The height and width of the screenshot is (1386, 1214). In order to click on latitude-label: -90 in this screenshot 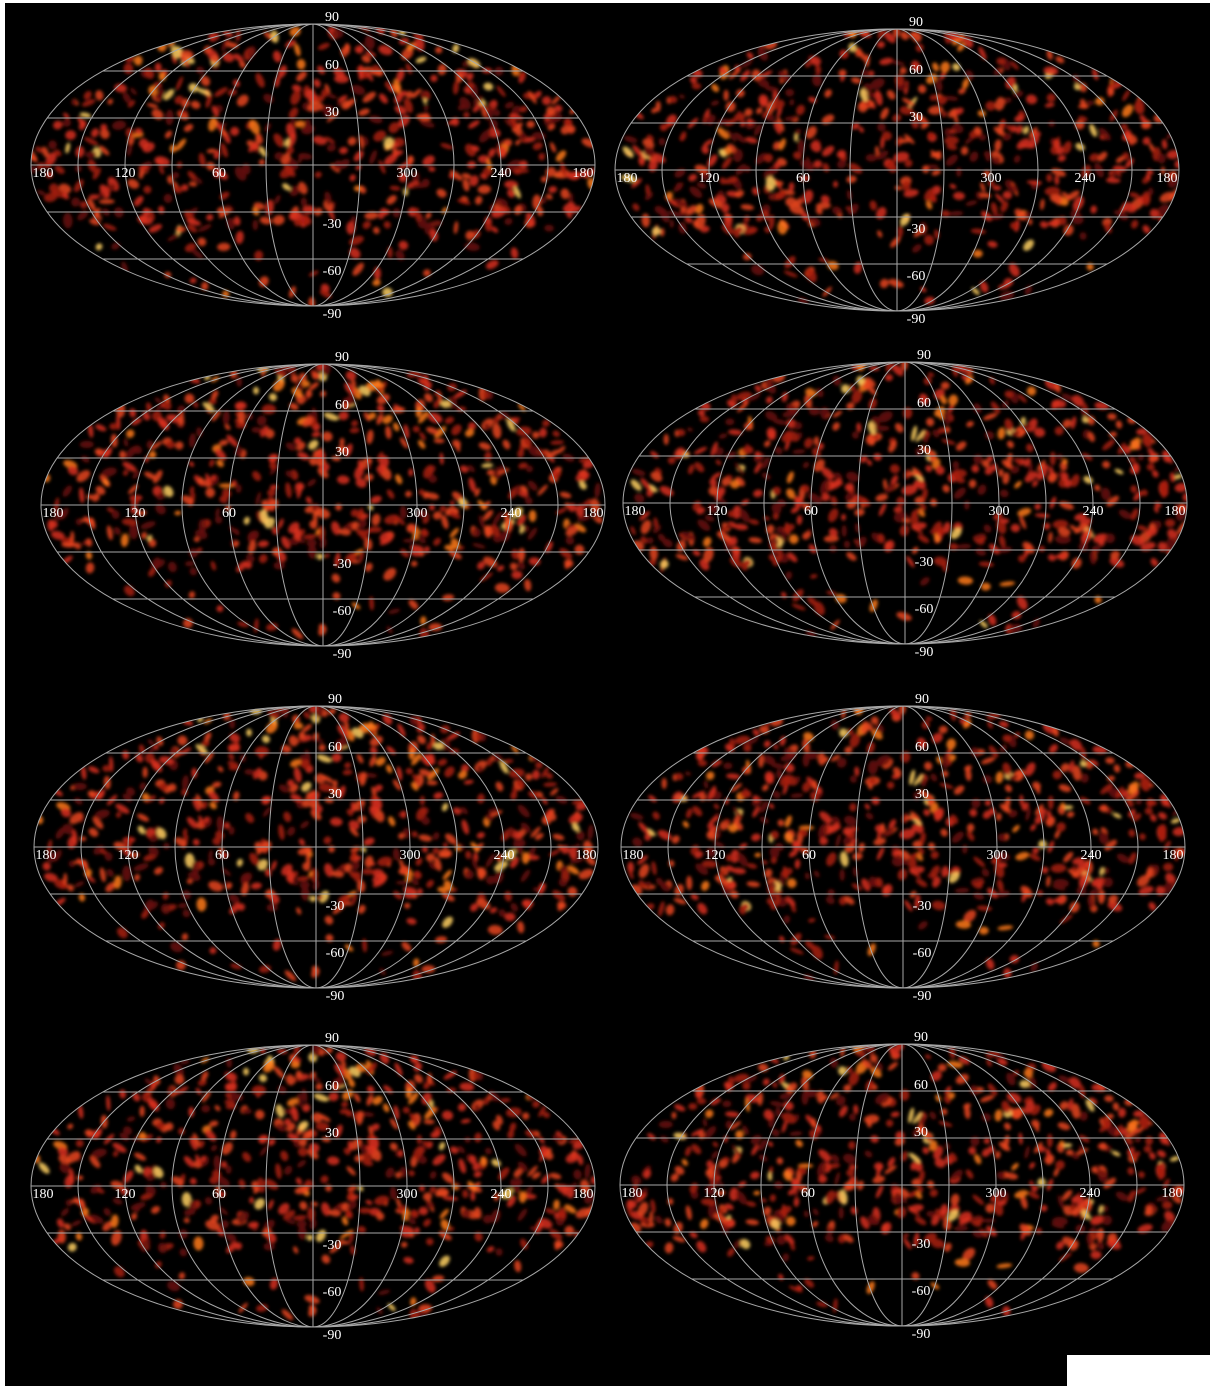, I will do `click(335, 996)`.